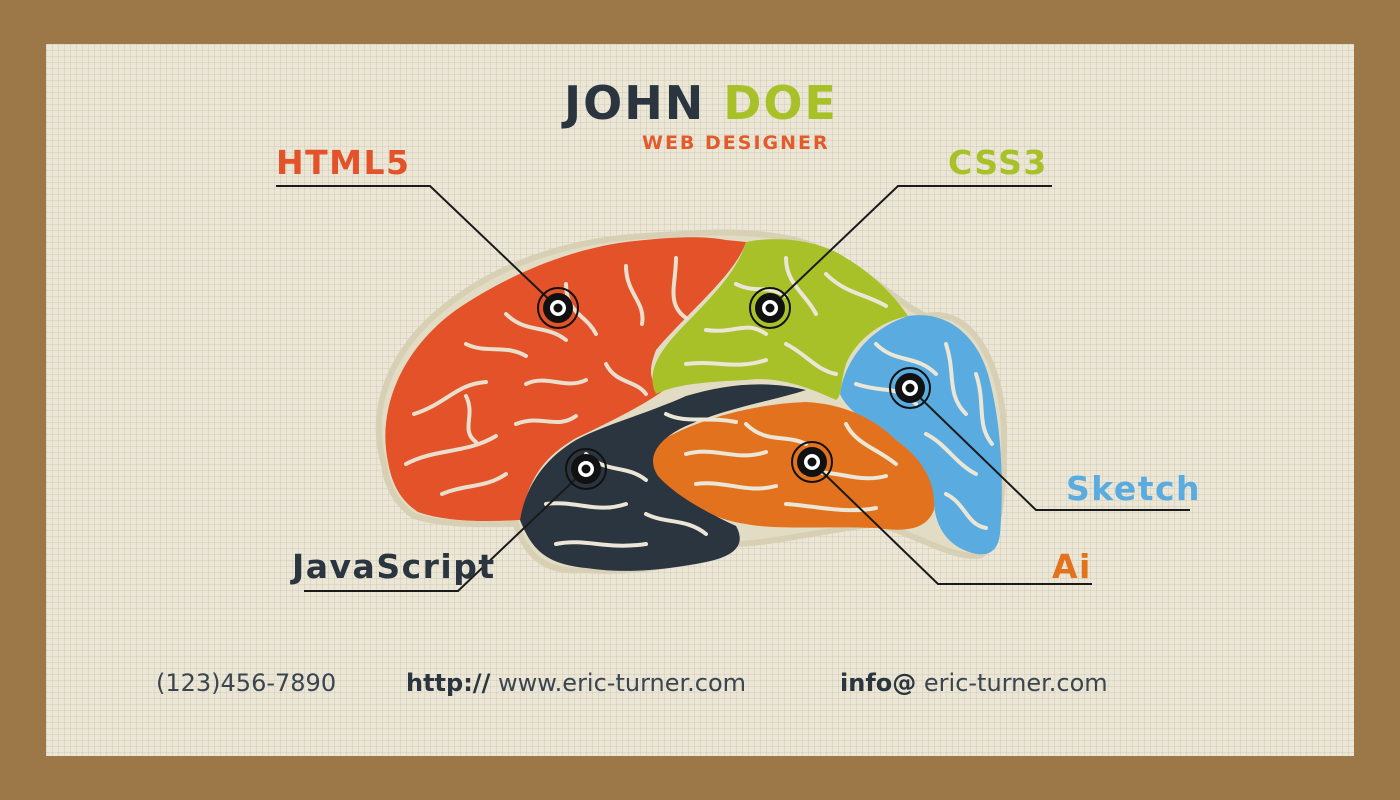  What do you see at coordinates (565, 379) in the screenshot?
I see `brain-frontal-lobe` at bounding box center [565, 379].